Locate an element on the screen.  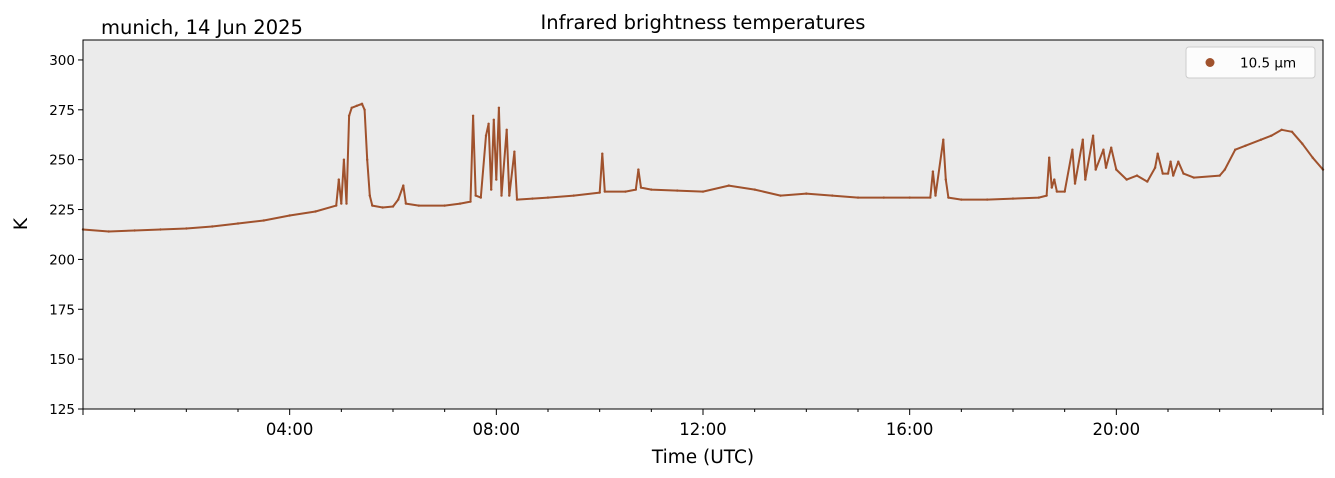
chart-title: Infrared brightness temperatures is located at coordinates (703, 22).